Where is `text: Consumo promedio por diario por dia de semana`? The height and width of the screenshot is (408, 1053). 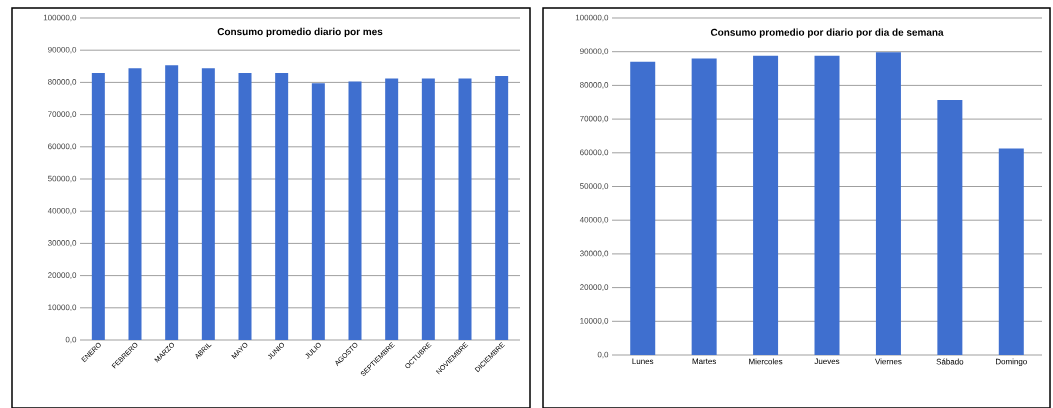
text: Consumo promedio por diario por dia de semana is located at coordinates (827, 33).